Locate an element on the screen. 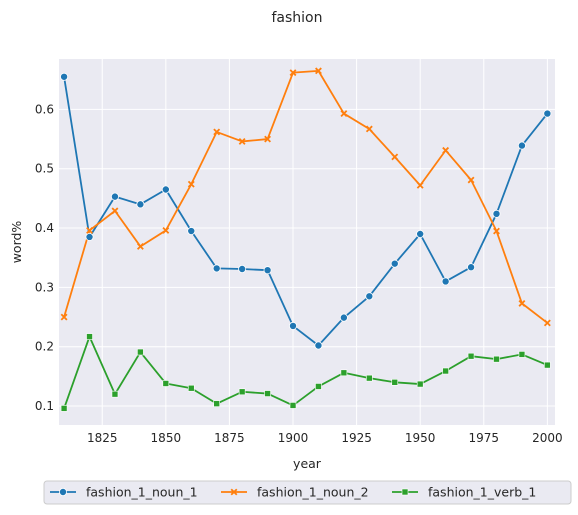 The width and height of the screenshot is (578, 515). x-tick-label: 1850 is located at coordinates (166, 438).